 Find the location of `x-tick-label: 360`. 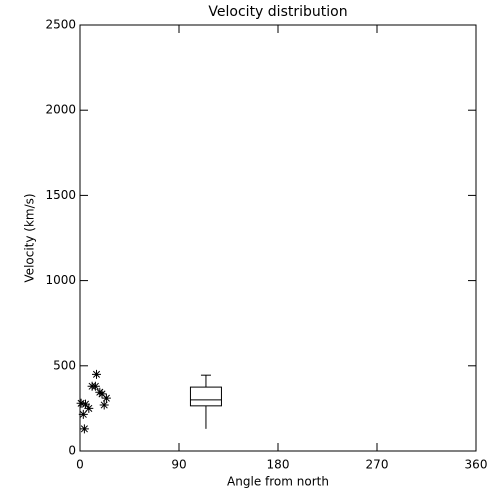

x-tick-label: 360 is located at coordinates (476, 465).